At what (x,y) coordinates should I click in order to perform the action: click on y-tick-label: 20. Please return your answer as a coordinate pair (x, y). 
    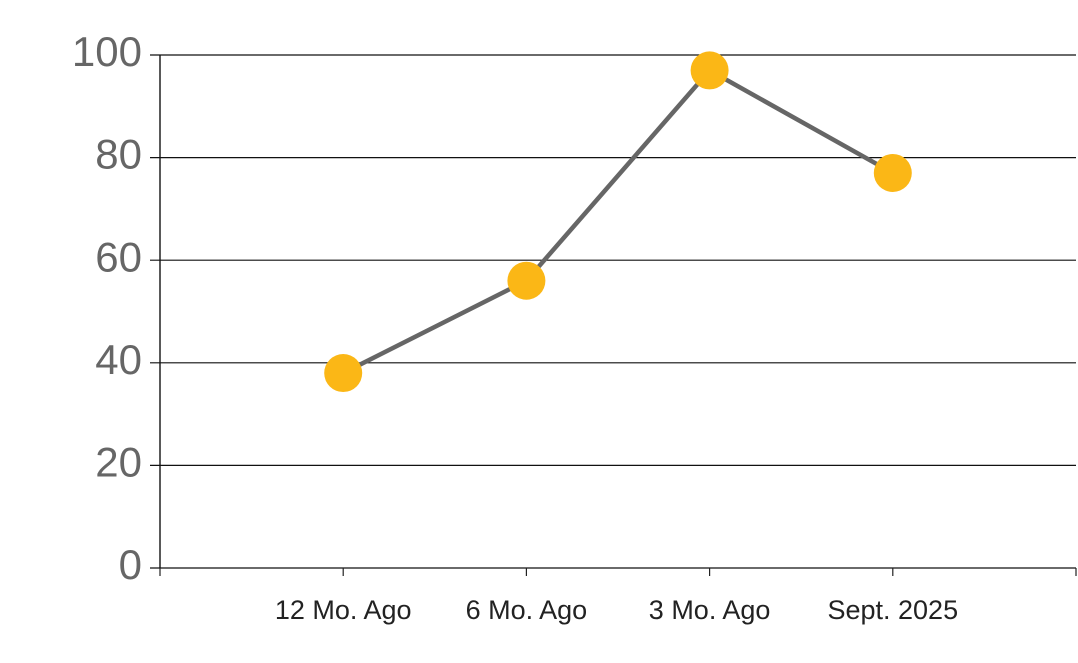
    Looking at the image, I should click on (118, 461).